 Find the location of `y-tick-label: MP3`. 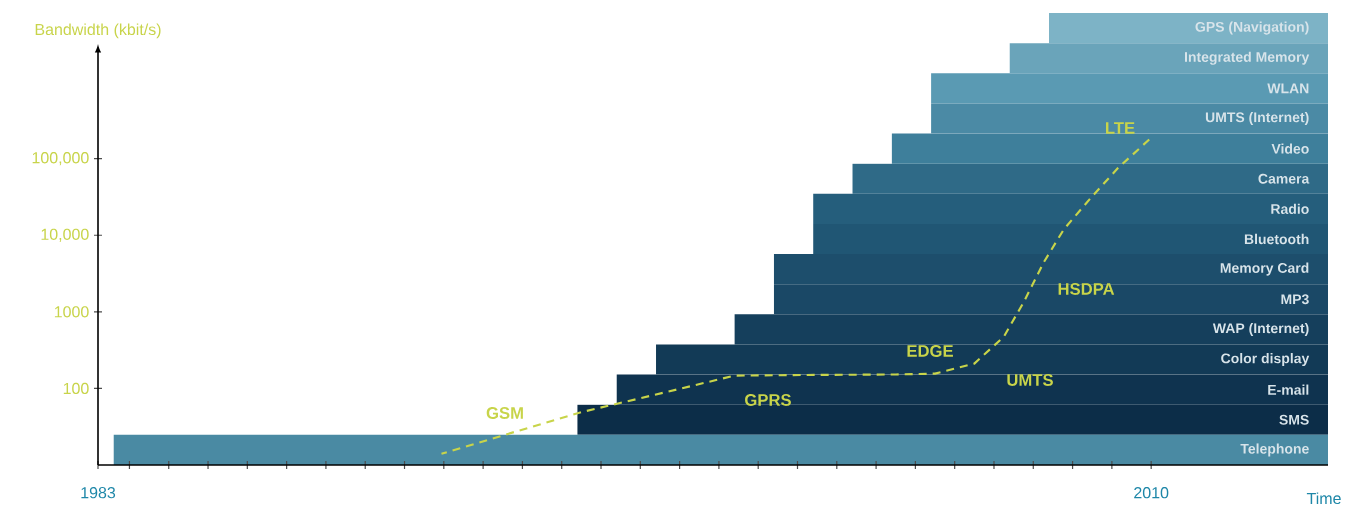

y-tick-label: MP3 is located at coordinates (1295, 299).